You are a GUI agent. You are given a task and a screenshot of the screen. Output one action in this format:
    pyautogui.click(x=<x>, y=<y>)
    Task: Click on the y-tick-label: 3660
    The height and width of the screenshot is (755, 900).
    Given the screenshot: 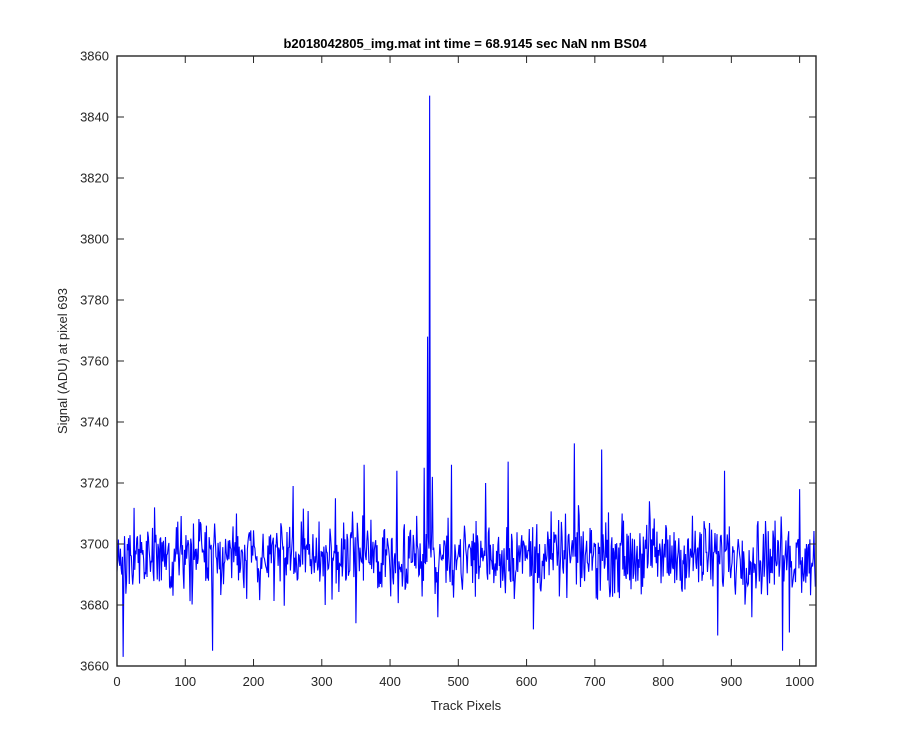 What is the action you would take?
    pyautogui.click(x=94, y=666)
    